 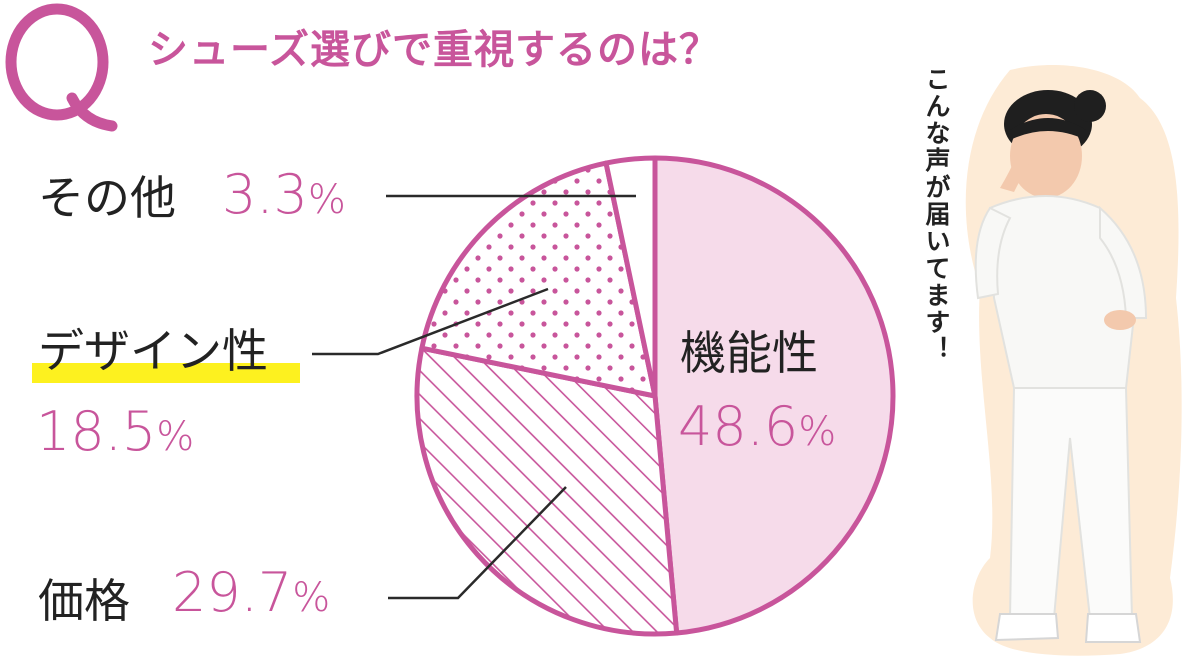 What do you see at coordinates (434, 50) in the screenshot?
I see `chart-title: シューズ選びで重視するのは？` at bounding box center [434, 50].